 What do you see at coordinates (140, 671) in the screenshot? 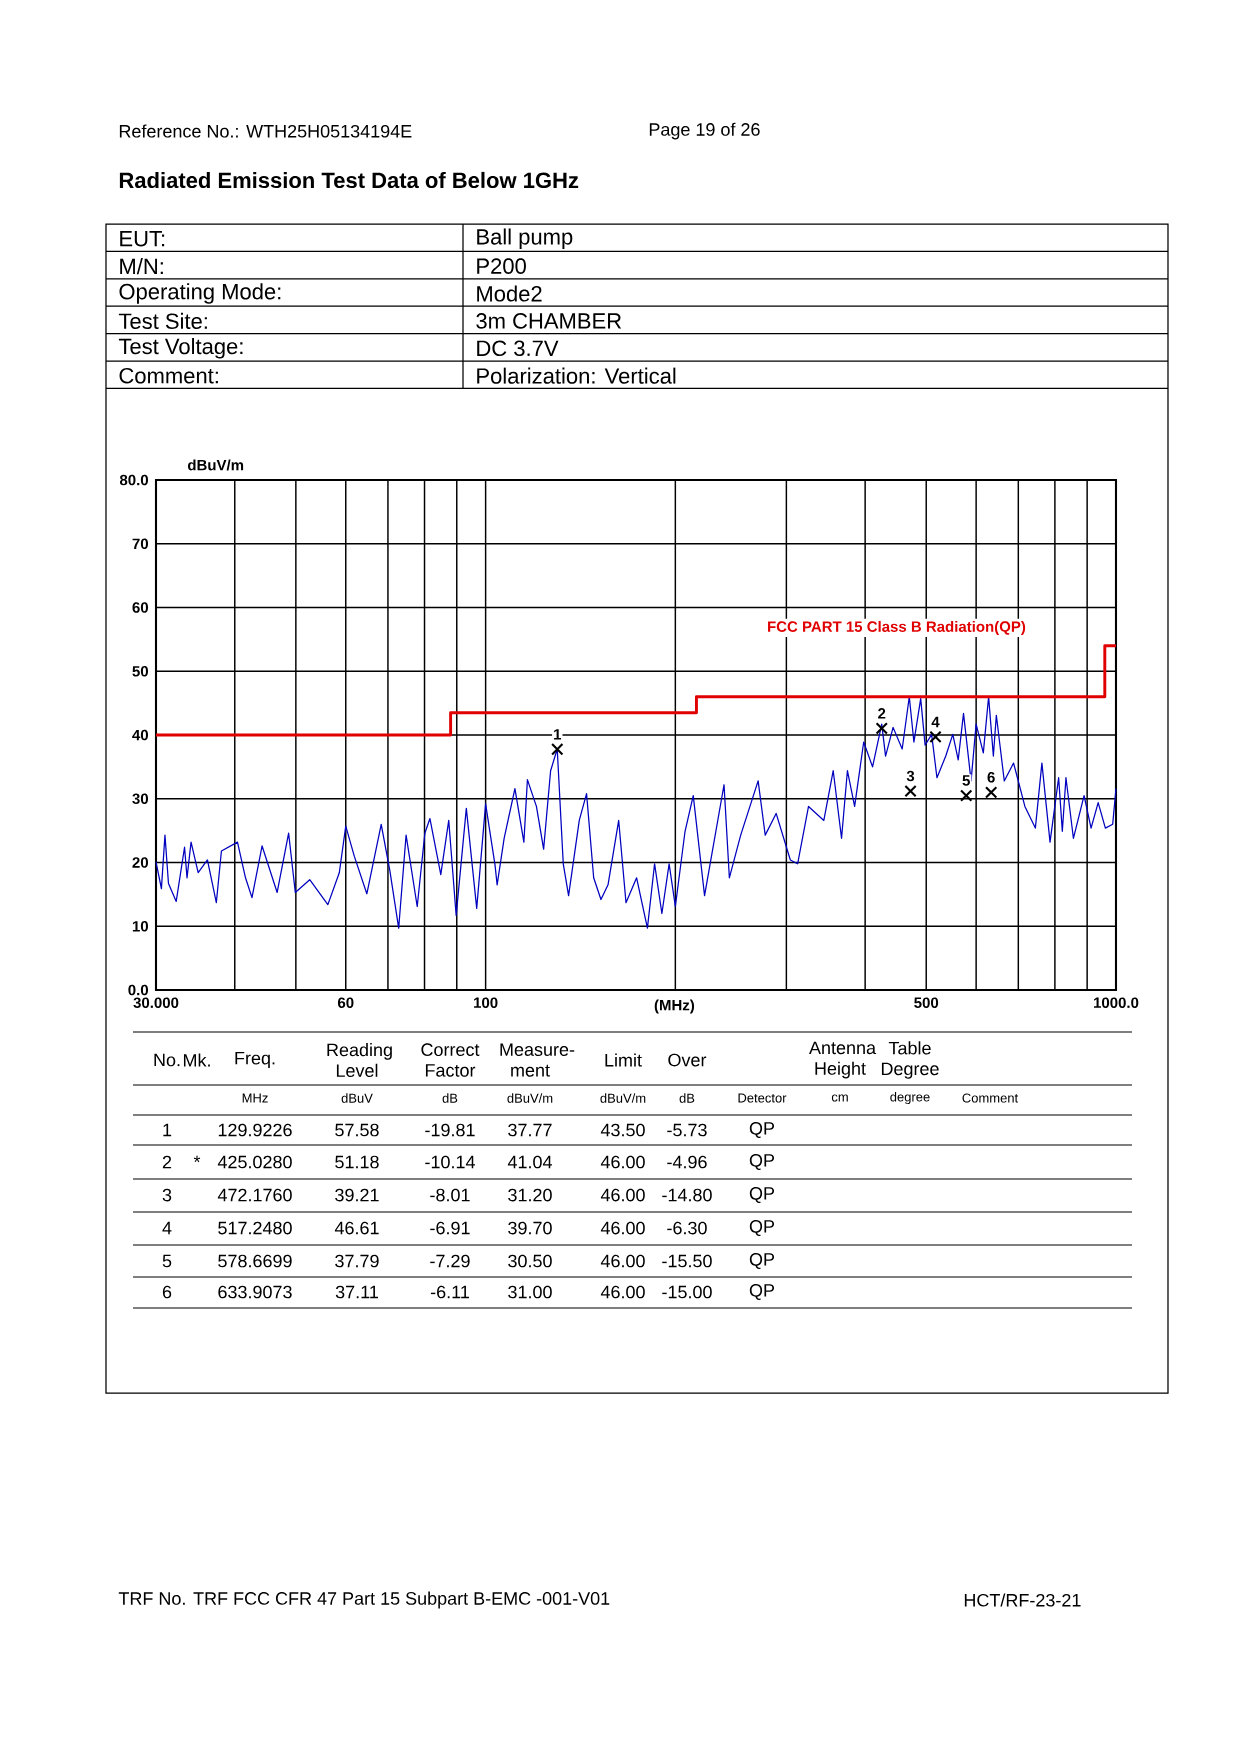
I see `y-tick-label: 50` at bounding box center [140, 671].